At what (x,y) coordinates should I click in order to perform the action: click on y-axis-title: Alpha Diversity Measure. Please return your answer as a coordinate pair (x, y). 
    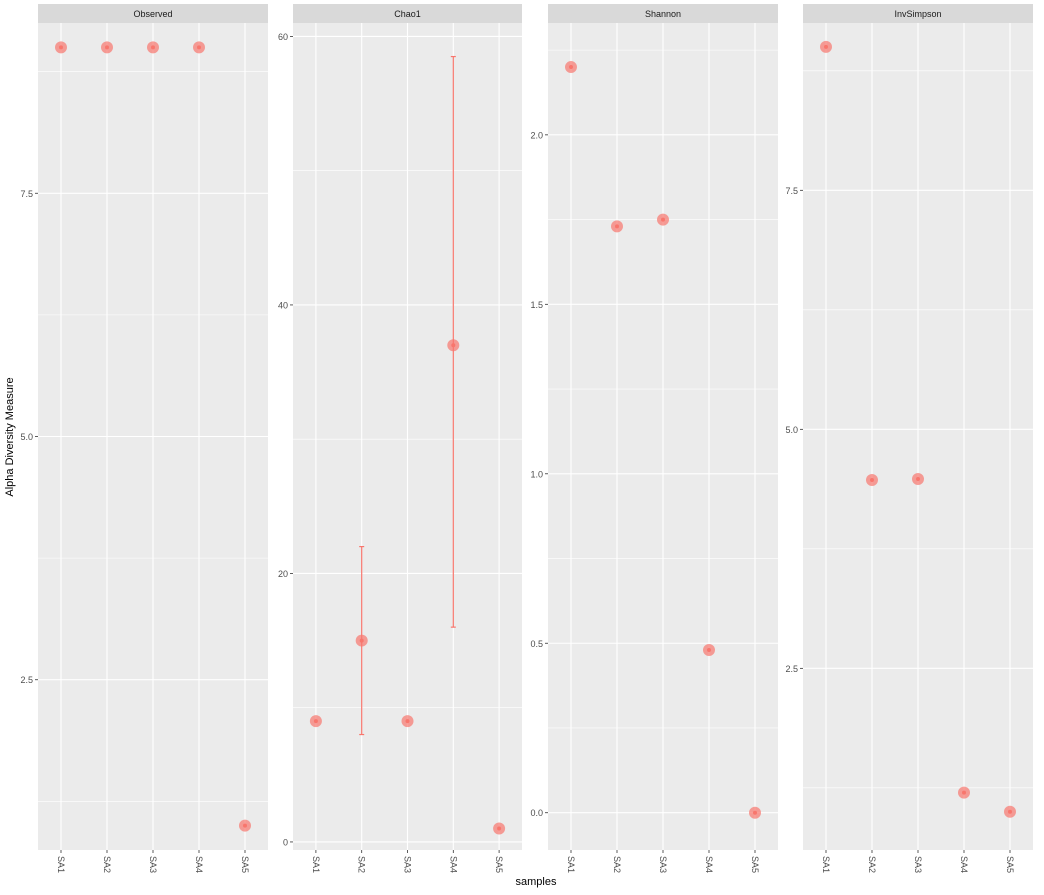
    Looking at the image, I should click on (10, 436).